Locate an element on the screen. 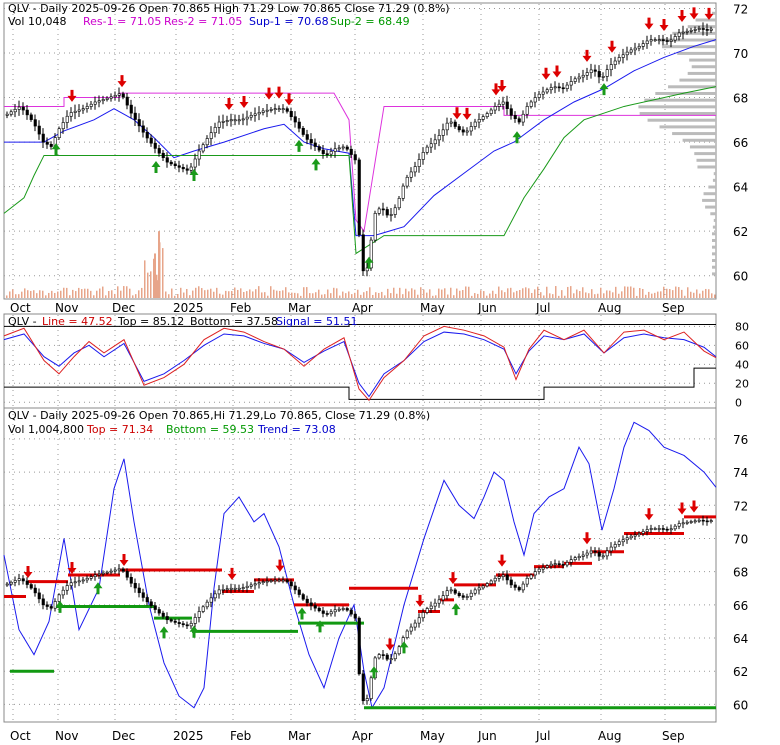 The height and width of the screenshot is (745, 780). trend-y-tick: 66 is located at coordinates (740, 606).